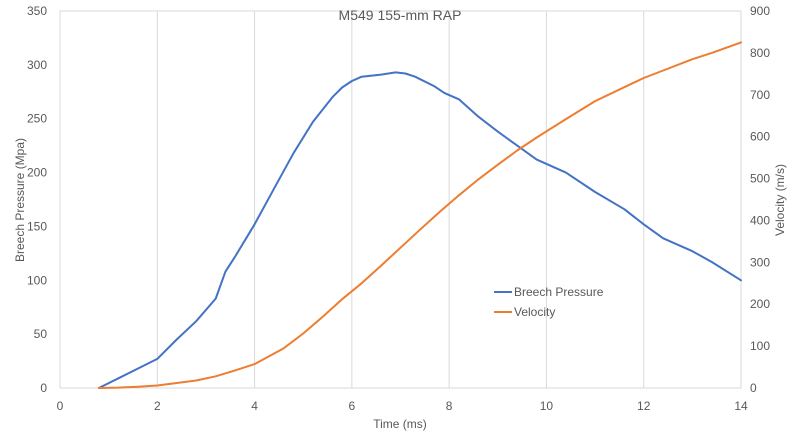  Describe the element at coordinates (37, 11) in the screenshot. I see `y-tick-label: 350` at that location.